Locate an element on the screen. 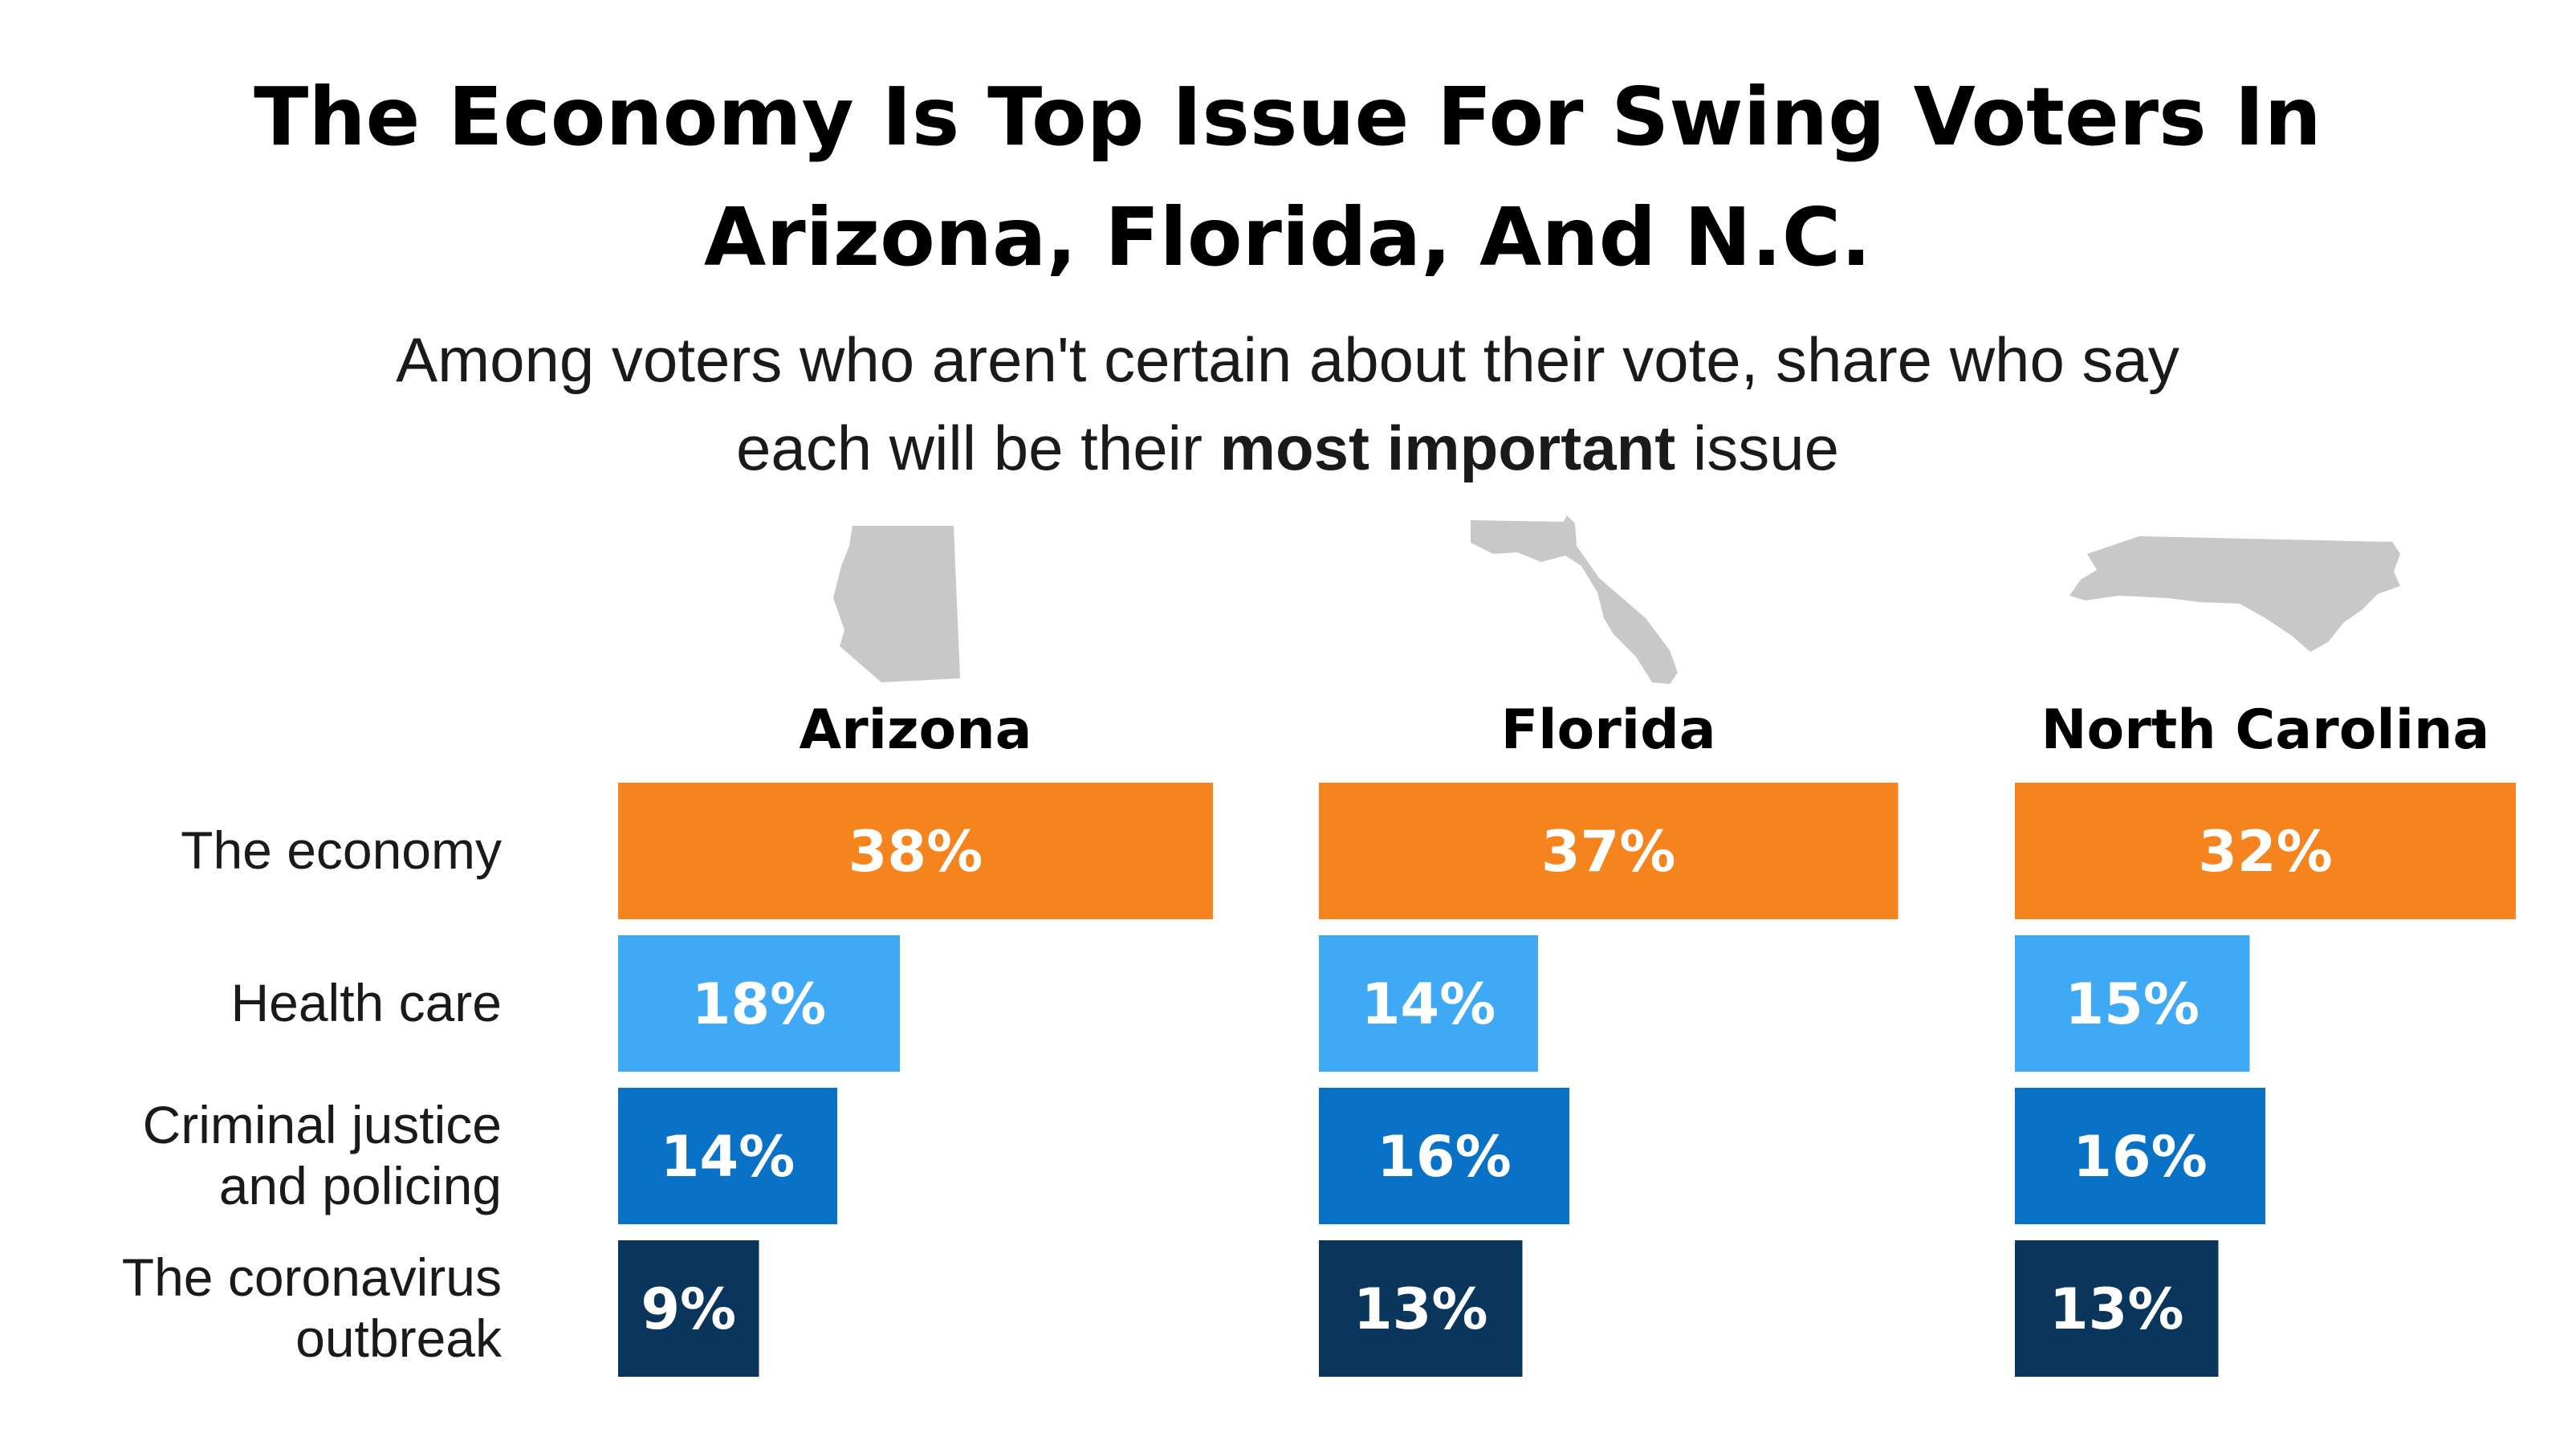 Image resolution: width=2576 pixels, height=1445 pixels. bar-north-carolina-the-coronavirus-outbreak is located at coordinates (2117, 1308).